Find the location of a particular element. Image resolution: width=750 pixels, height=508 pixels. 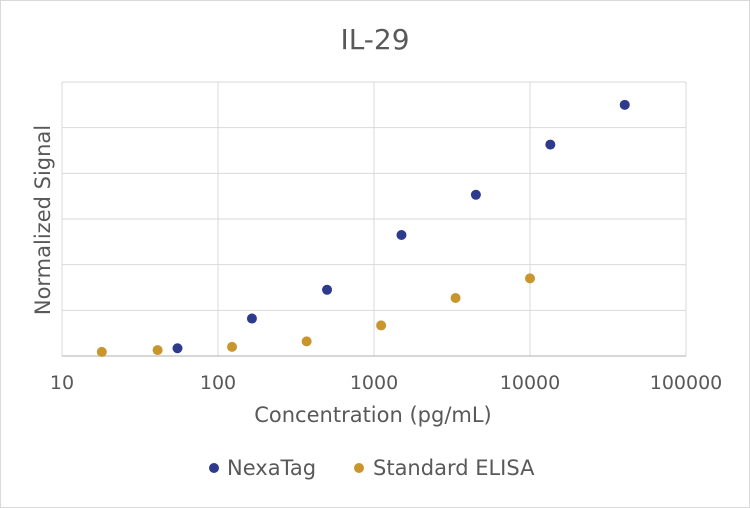

chart-title: IL-29 is located at coordinates (374, 39).